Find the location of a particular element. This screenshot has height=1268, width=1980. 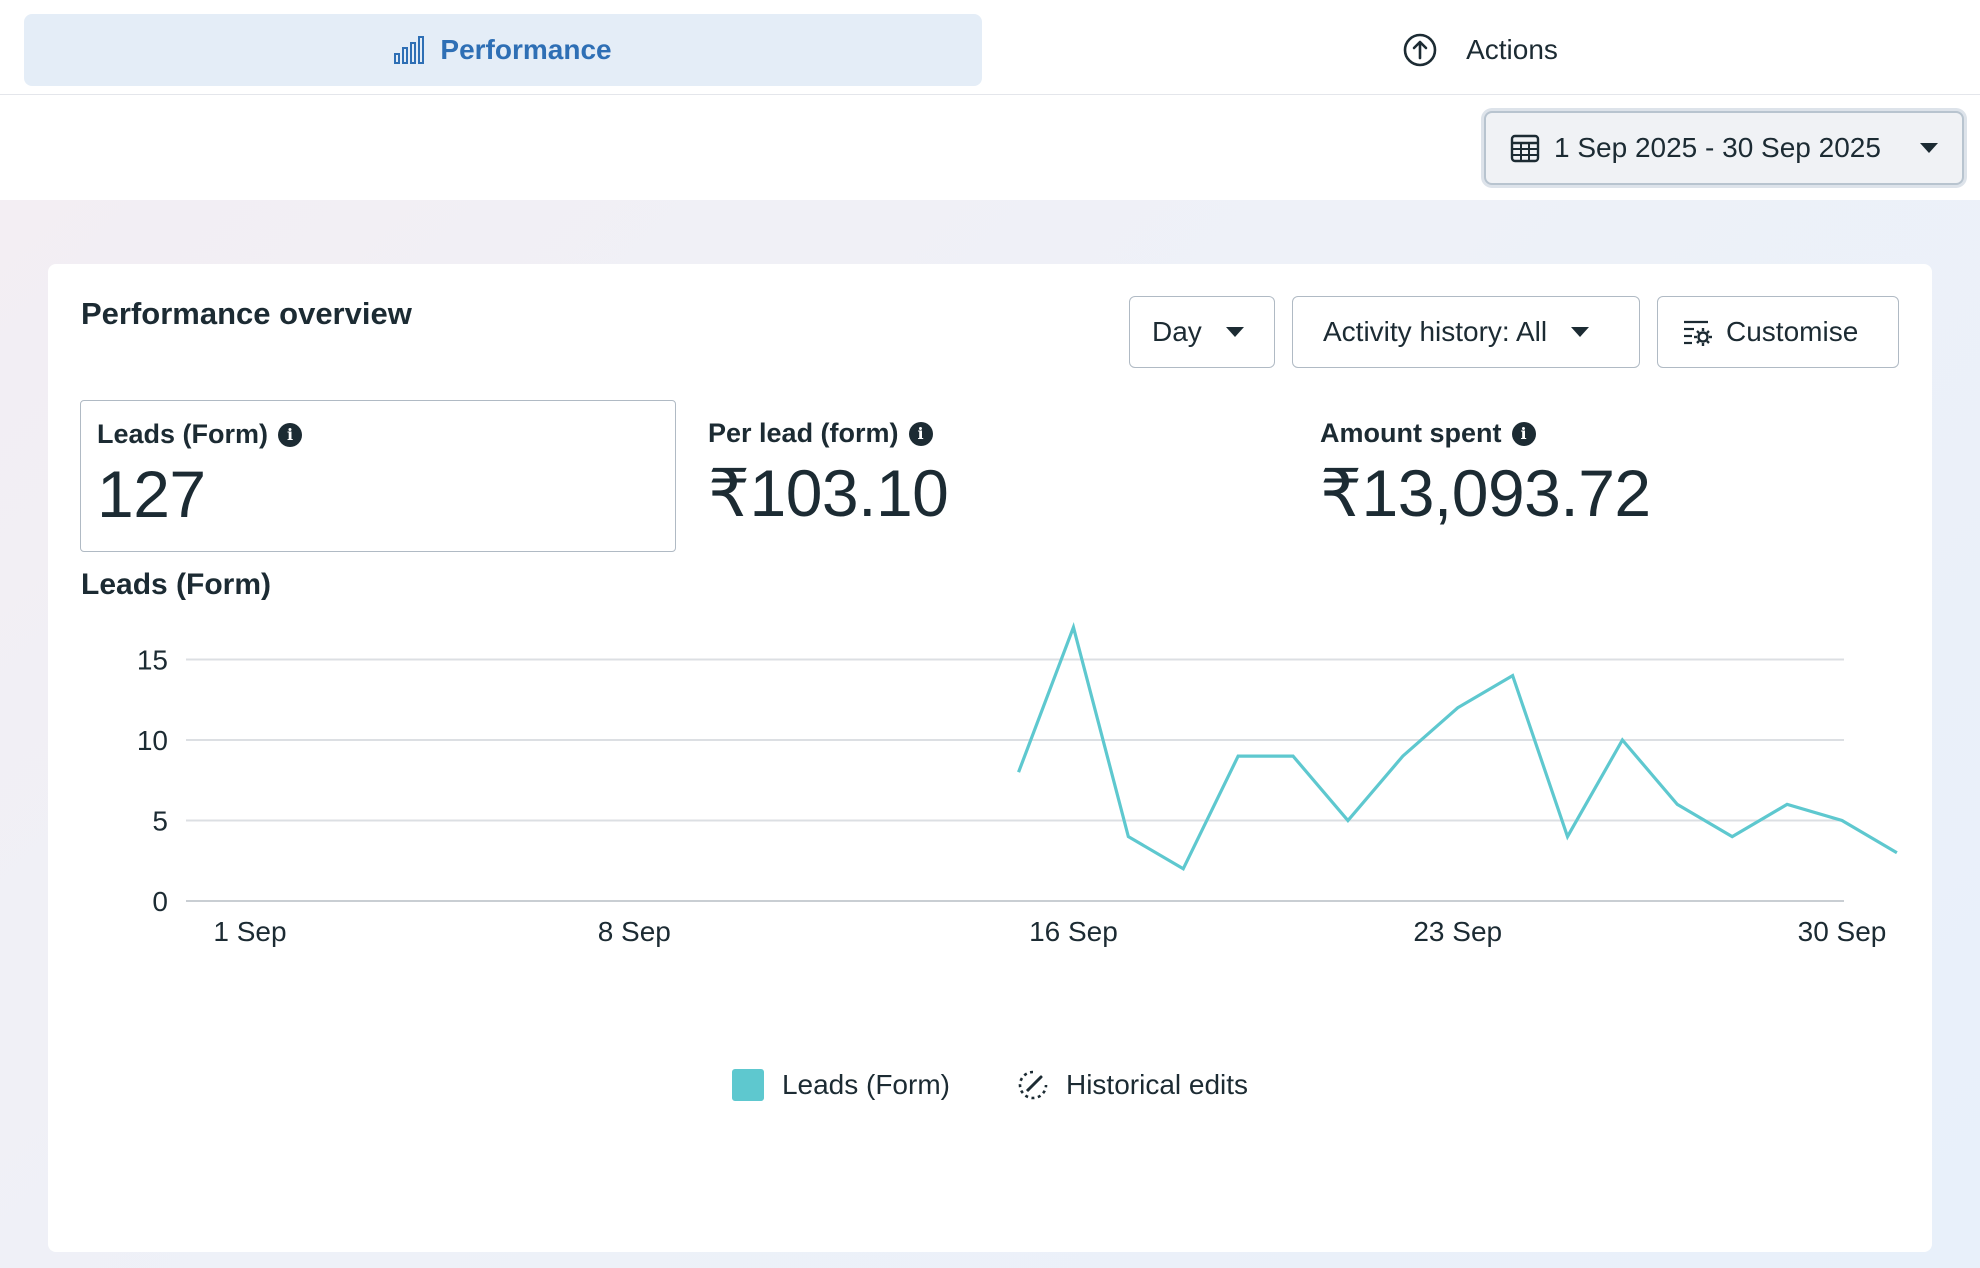

card-title: Performance overview is located at coordinates (246, 313).